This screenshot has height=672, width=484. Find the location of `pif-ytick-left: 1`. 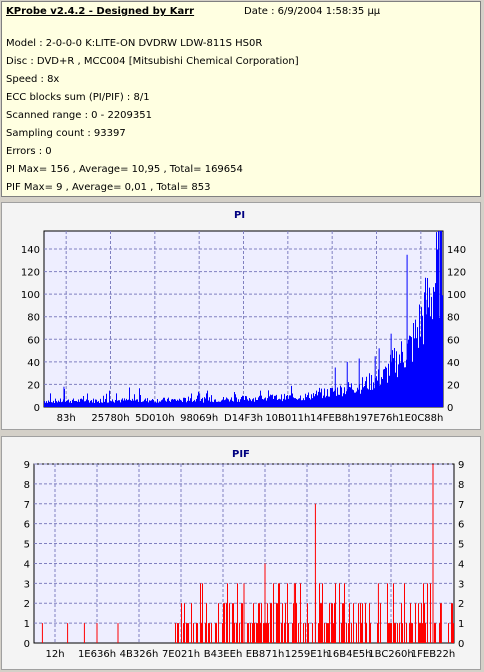

pif-ytick-left: 1 is located at coordinates (27, 624).